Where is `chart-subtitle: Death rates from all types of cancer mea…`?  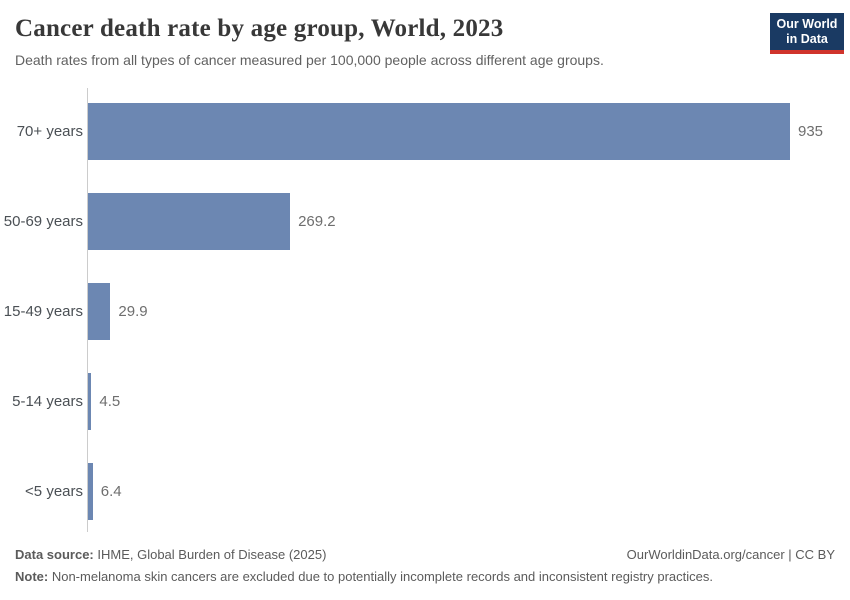
chart-subtitle: Death rates from all types of cancer mea… is located at coordinates (309, 60).